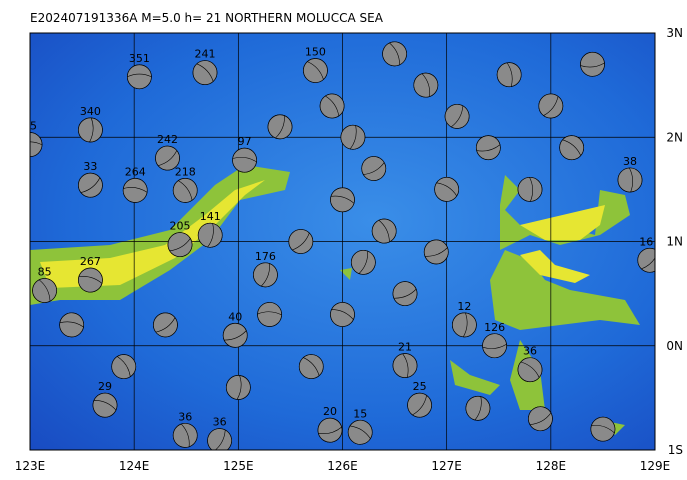 This screenshot has height=480, width=687. I want to click on depth-label: 176, so click(265, 256).